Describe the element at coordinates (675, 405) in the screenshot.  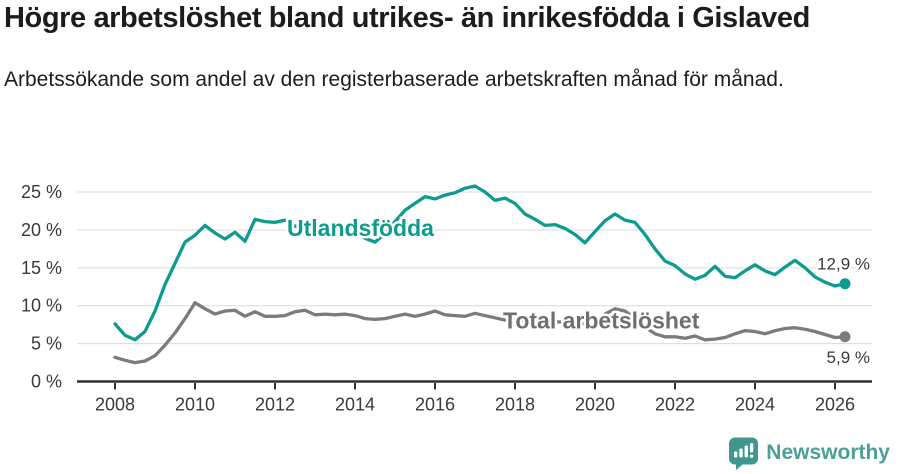
I see `x-tick-label: 2022` at that location.